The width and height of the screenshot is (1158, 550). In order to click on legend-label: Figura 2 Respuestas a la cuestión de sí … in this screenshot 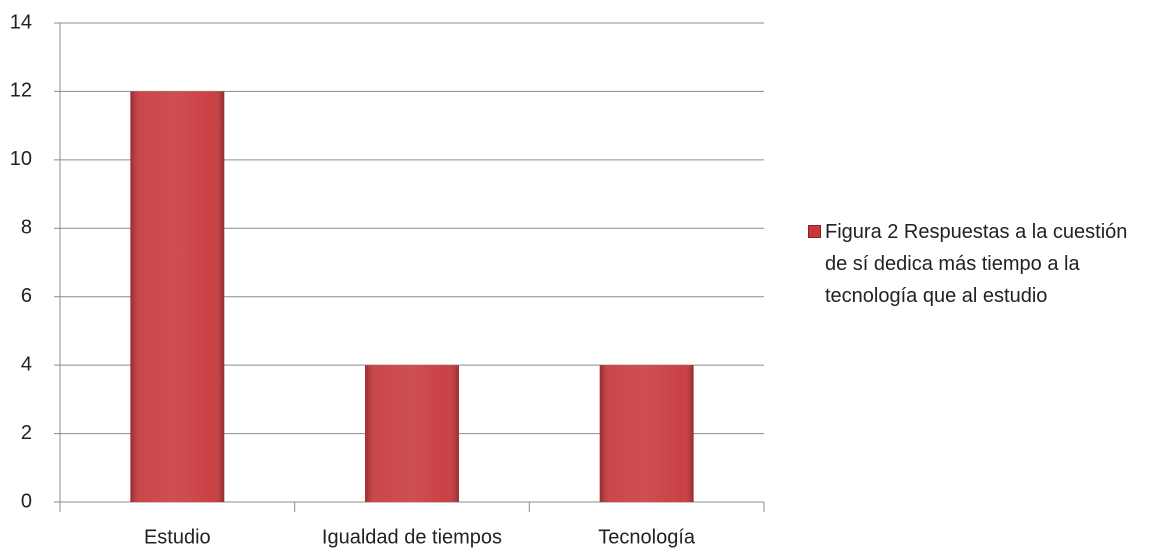, I will do `click(976, 264)`.